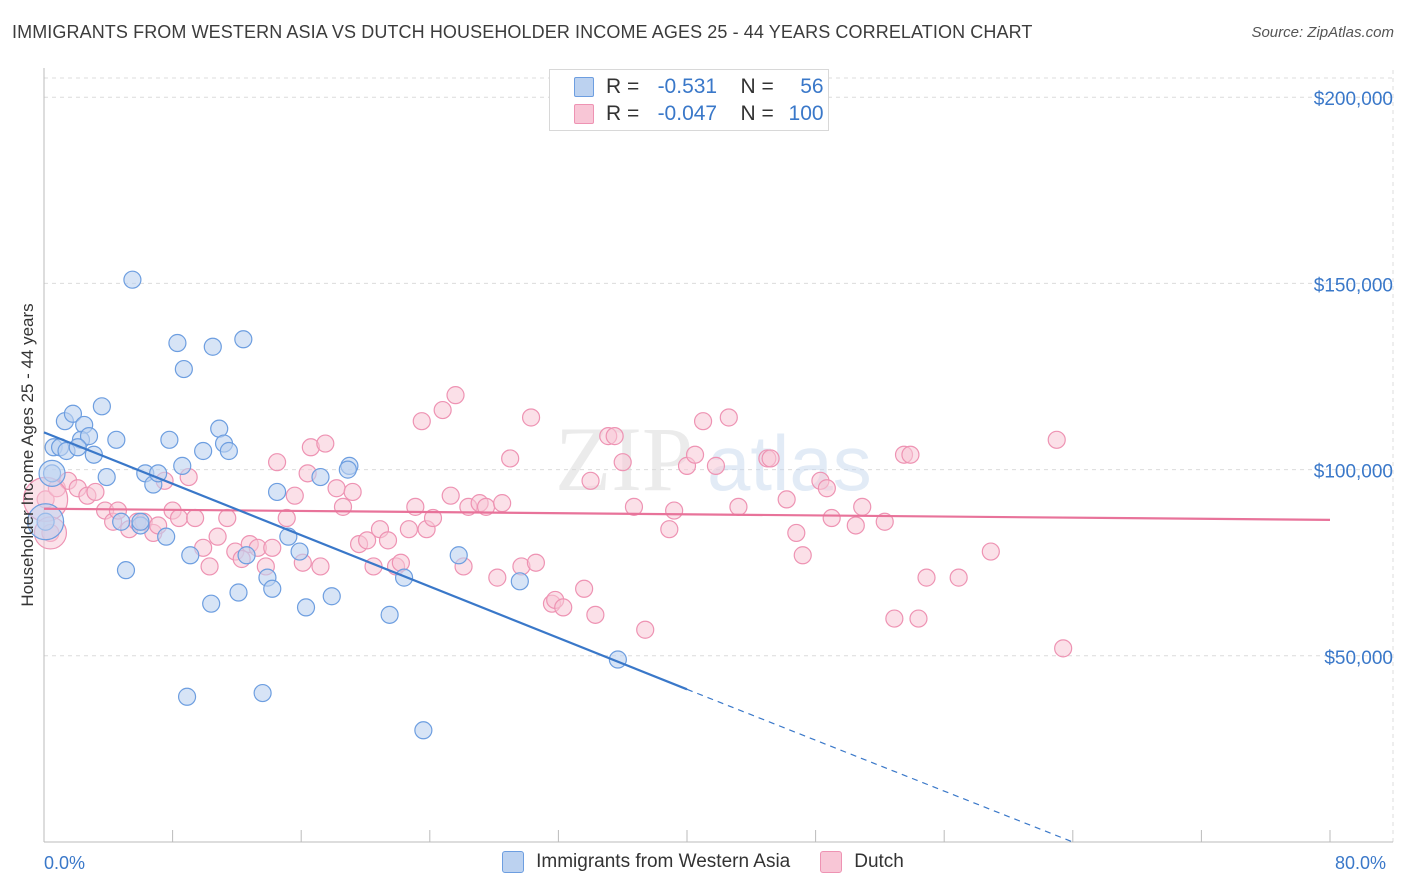  Describe the element at coordinates (513, 862) in the screenshot. I see `series-swatch-blue` at that location.